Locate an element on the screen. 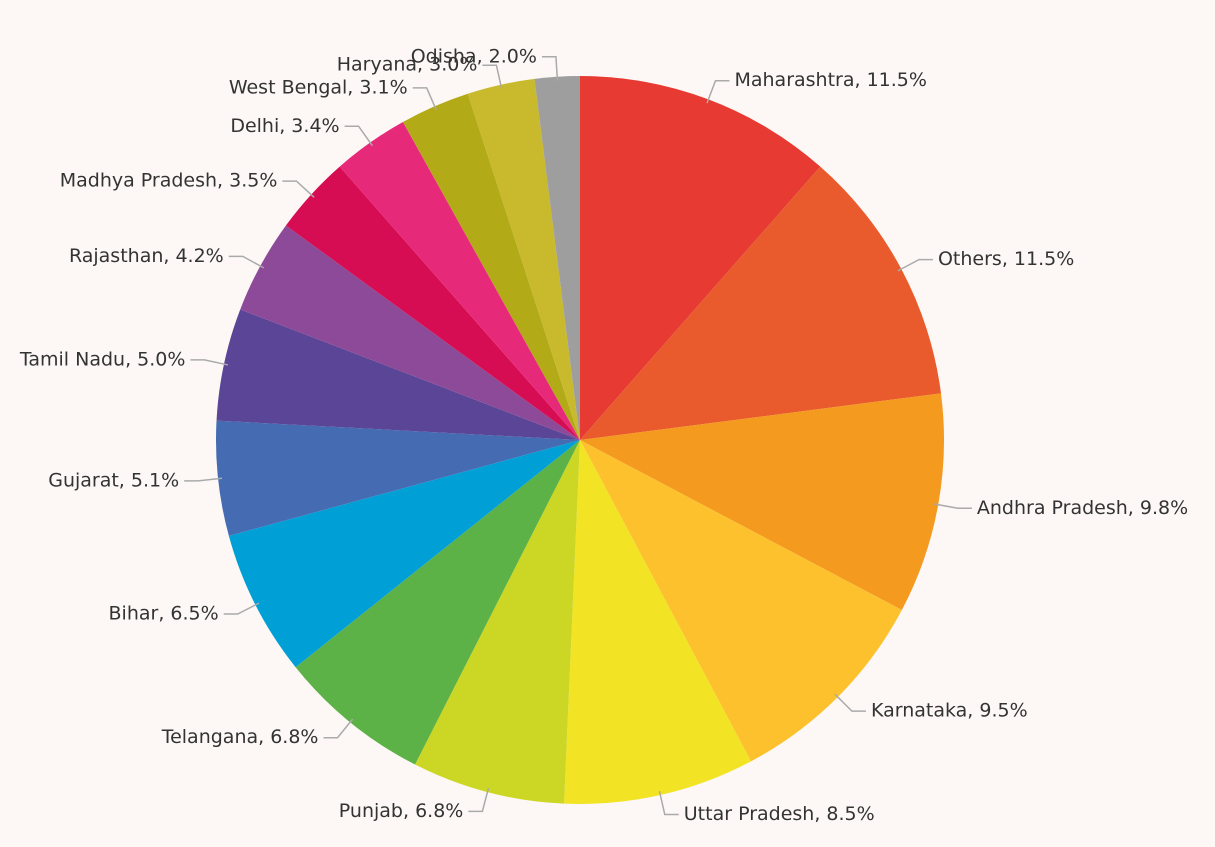  data-label: Maharashtra, 11.5% is located at coordinates (830, 80).